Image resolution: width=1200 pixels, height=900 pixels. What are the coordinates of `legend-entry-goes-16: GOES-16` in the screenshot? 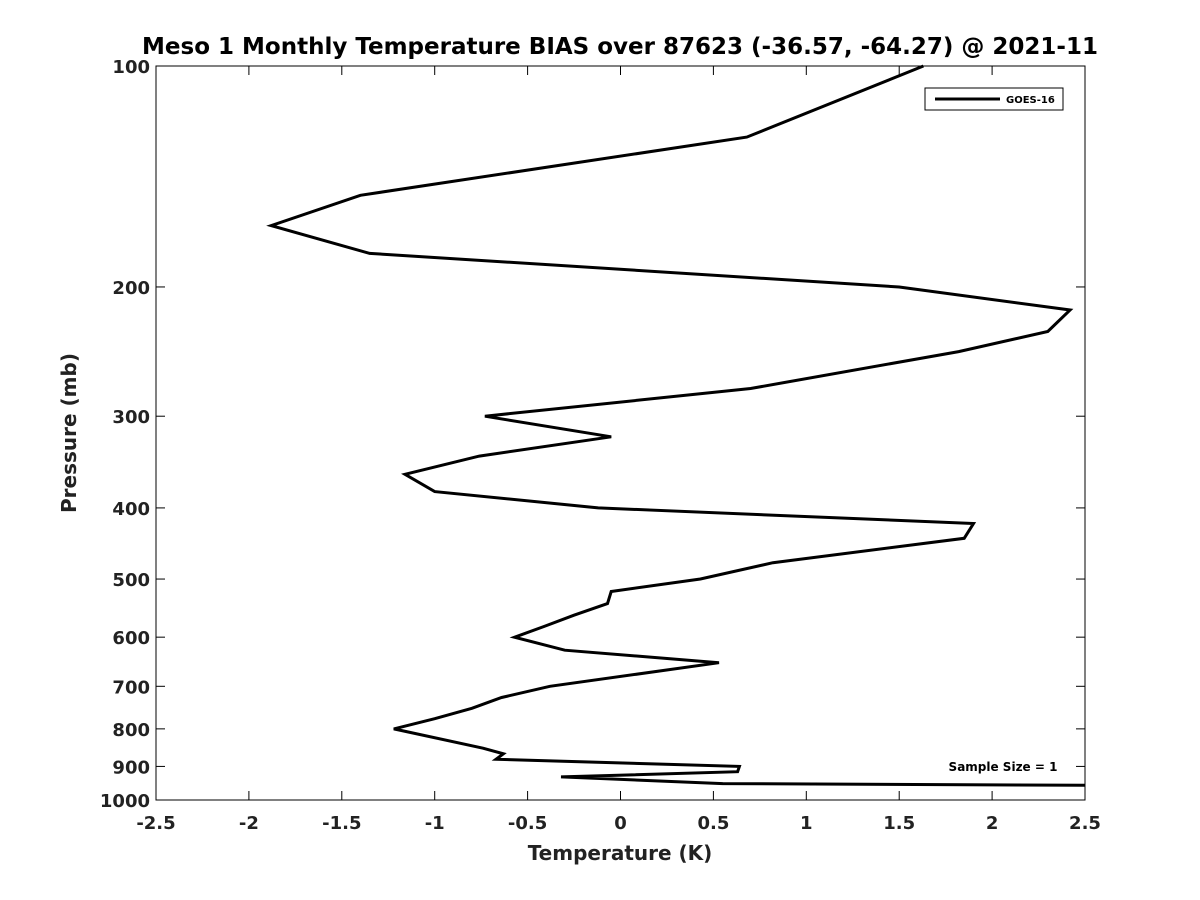 It's located at (1030, 100).